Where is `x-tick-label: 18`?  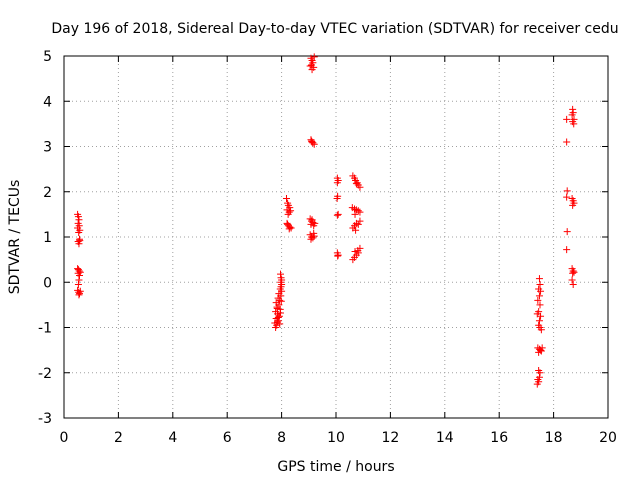
x-tick-label: 18 is located at coordinates (554, 438).